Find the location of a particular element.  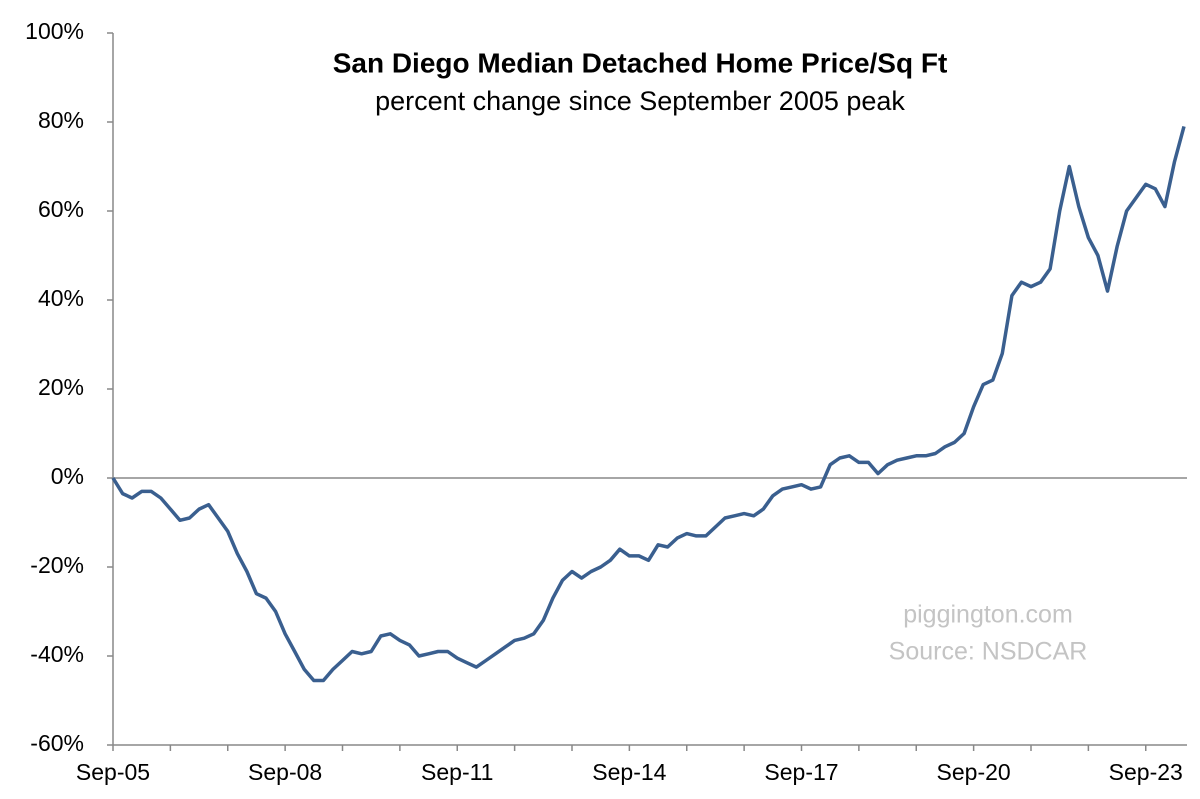

x-tick-label: Sep-08 is located at coordinates (285, 772).